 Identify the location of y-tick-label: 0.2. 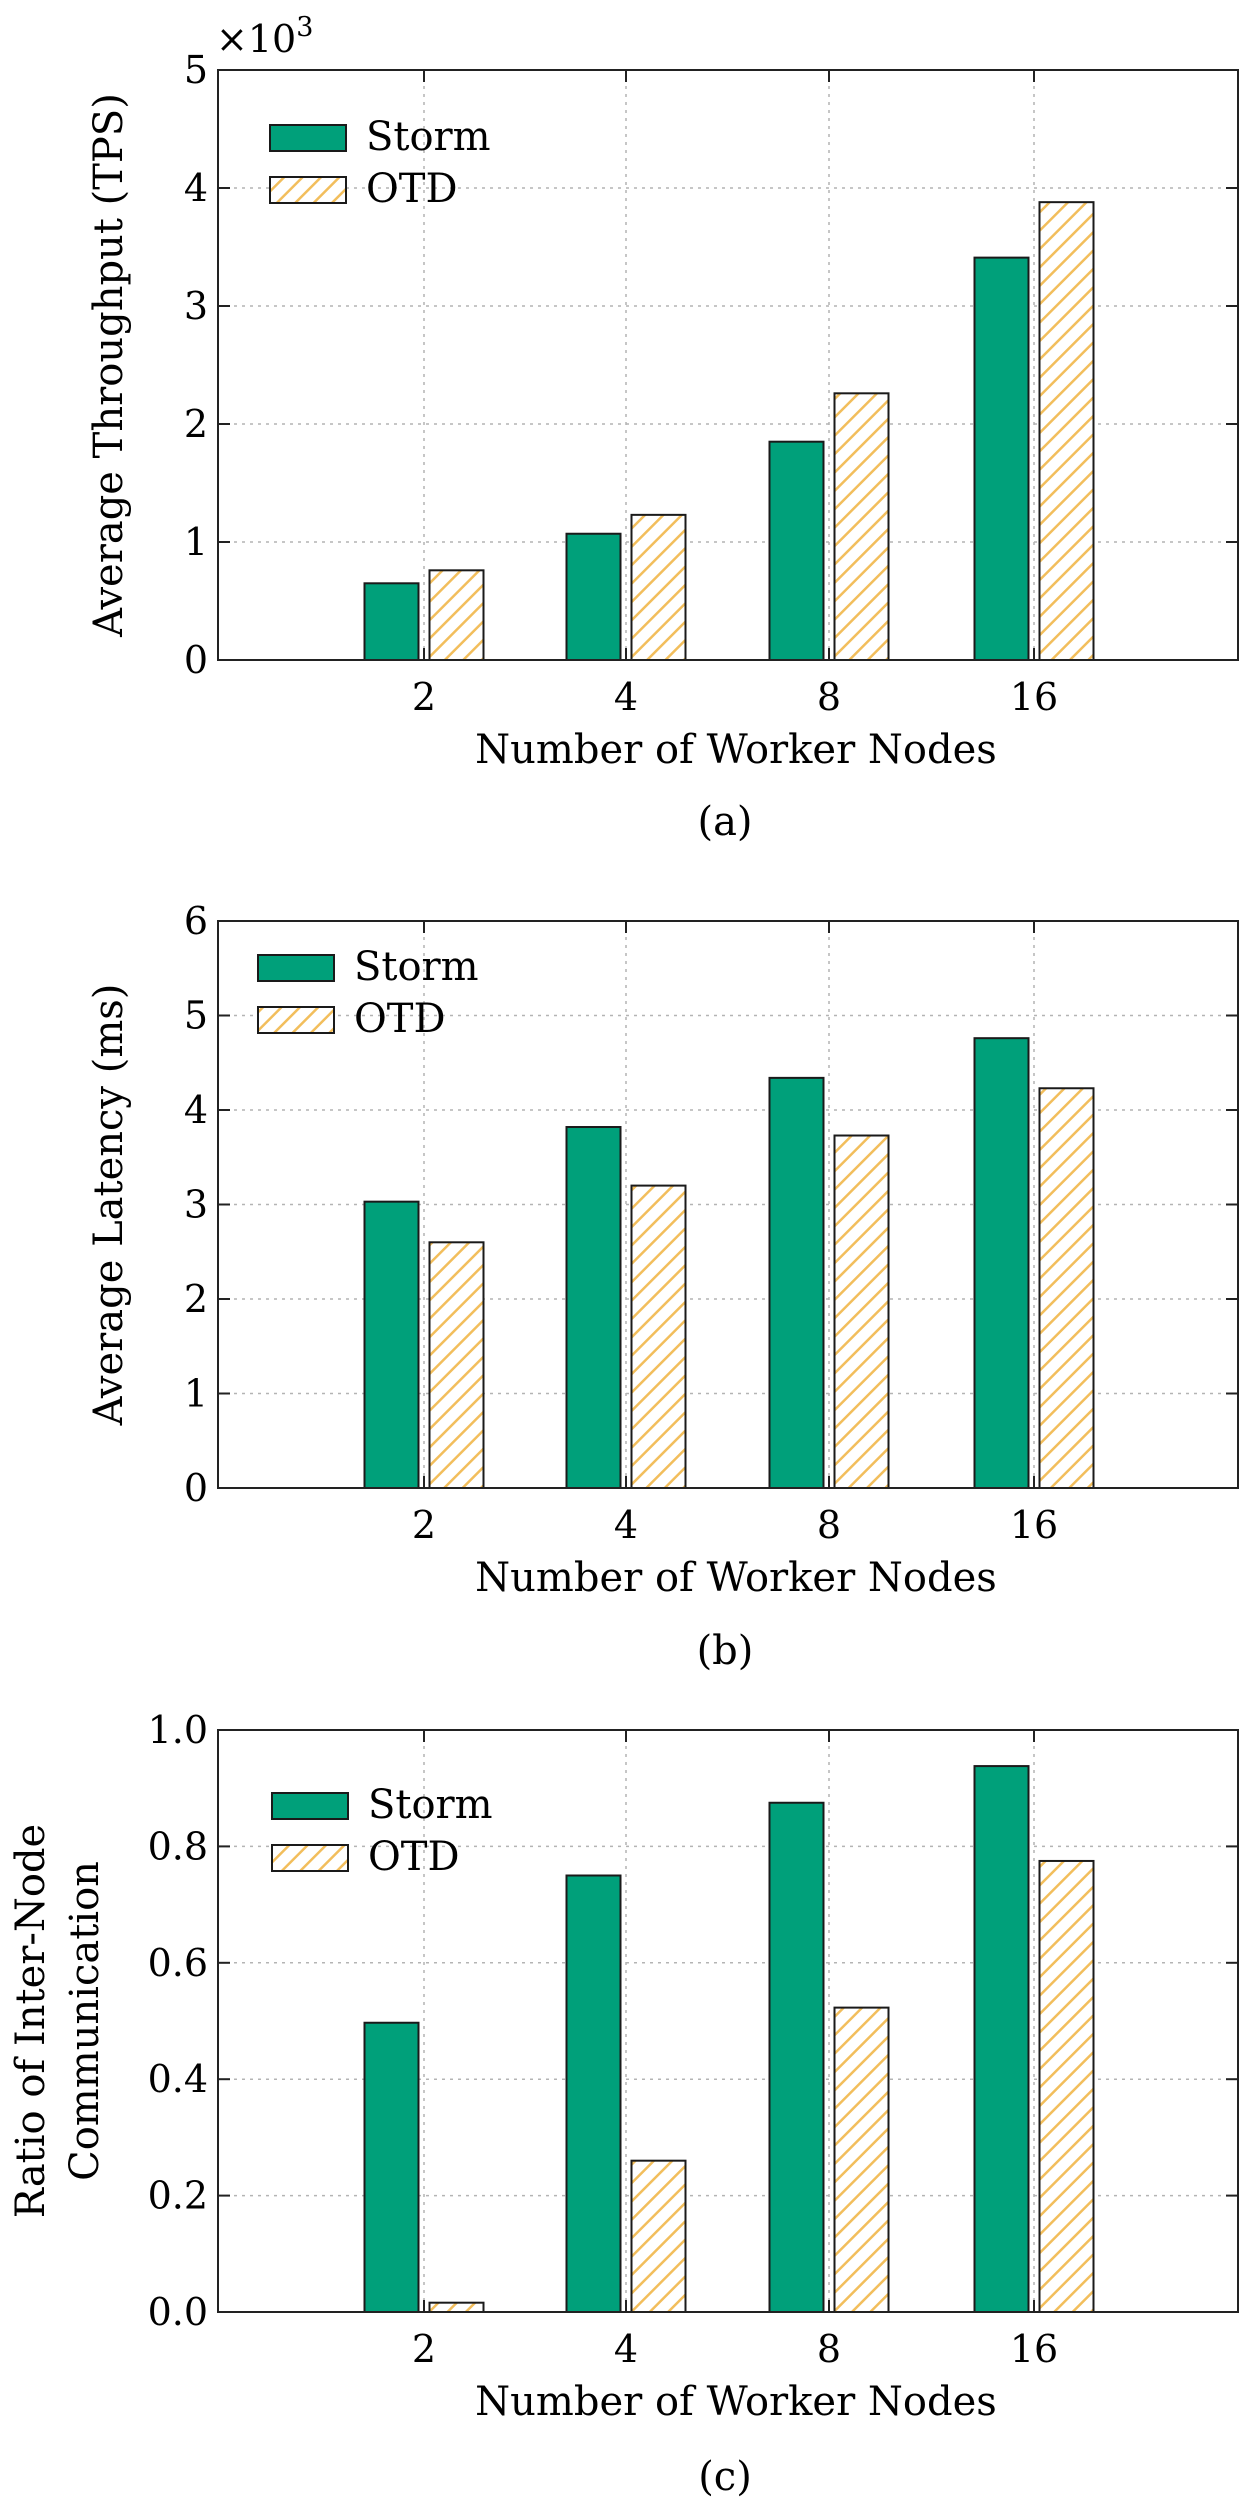
(178, 2196).